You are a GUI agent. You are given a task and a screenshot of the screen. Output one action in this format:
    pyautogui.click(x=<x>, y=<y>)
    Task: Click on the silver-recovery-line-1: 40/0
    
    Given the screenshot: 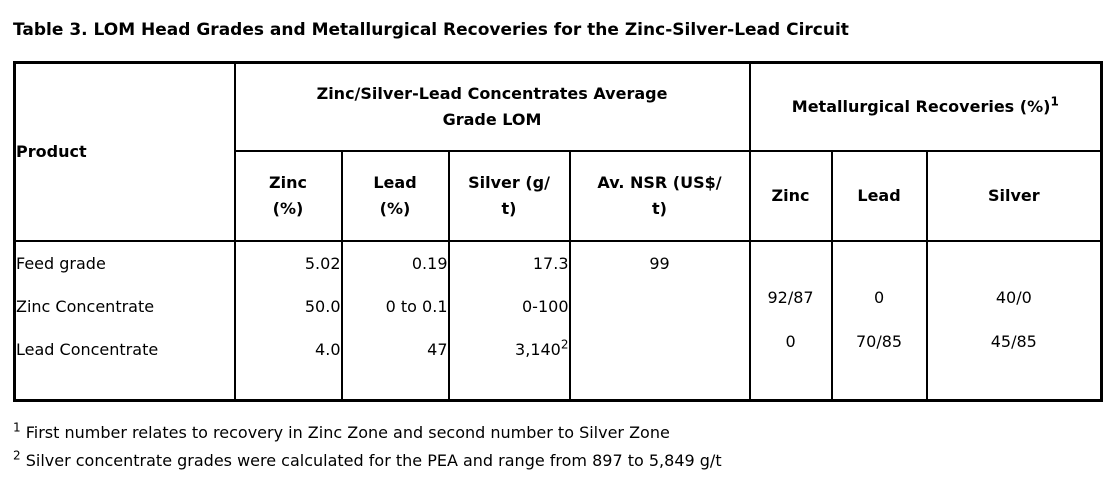 What is the action you would take?
    pyautogui.click(x=1013, y=298)
    